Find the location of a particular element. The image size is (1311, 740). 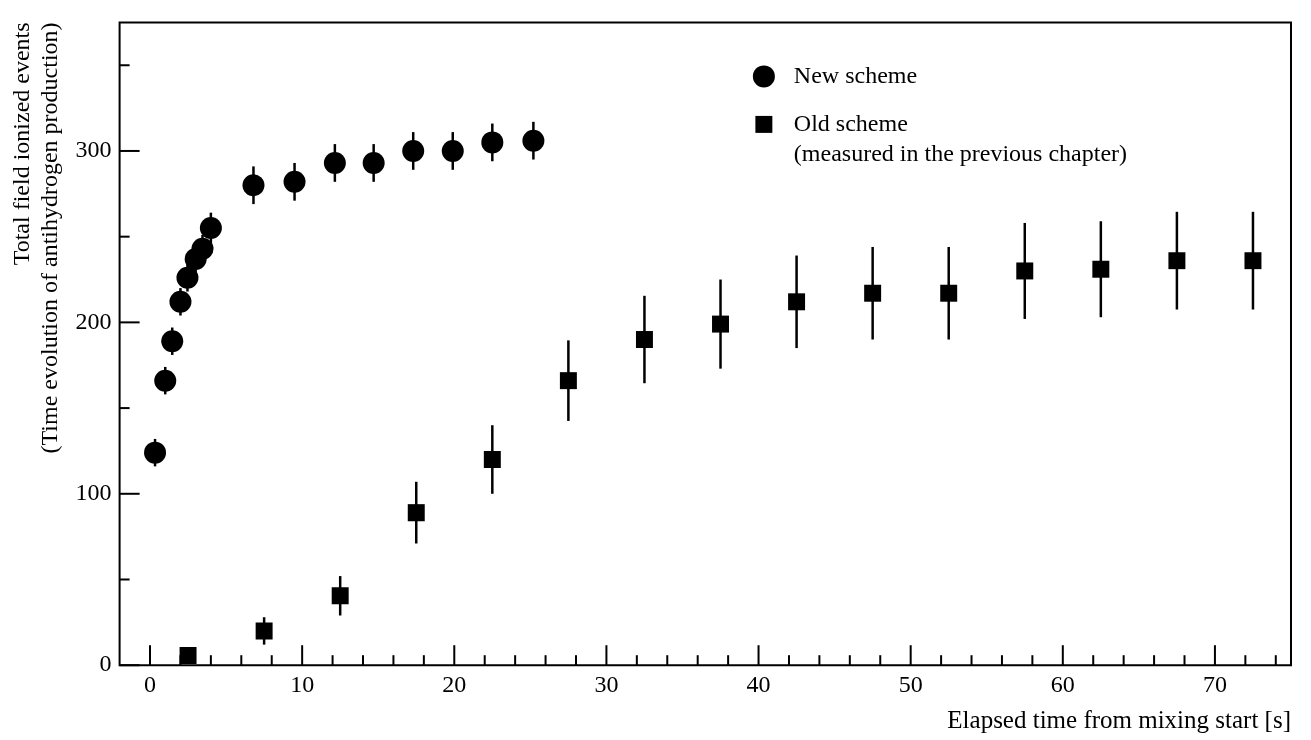

x-tick-label: 70 is located at coordinates (1214, 683).